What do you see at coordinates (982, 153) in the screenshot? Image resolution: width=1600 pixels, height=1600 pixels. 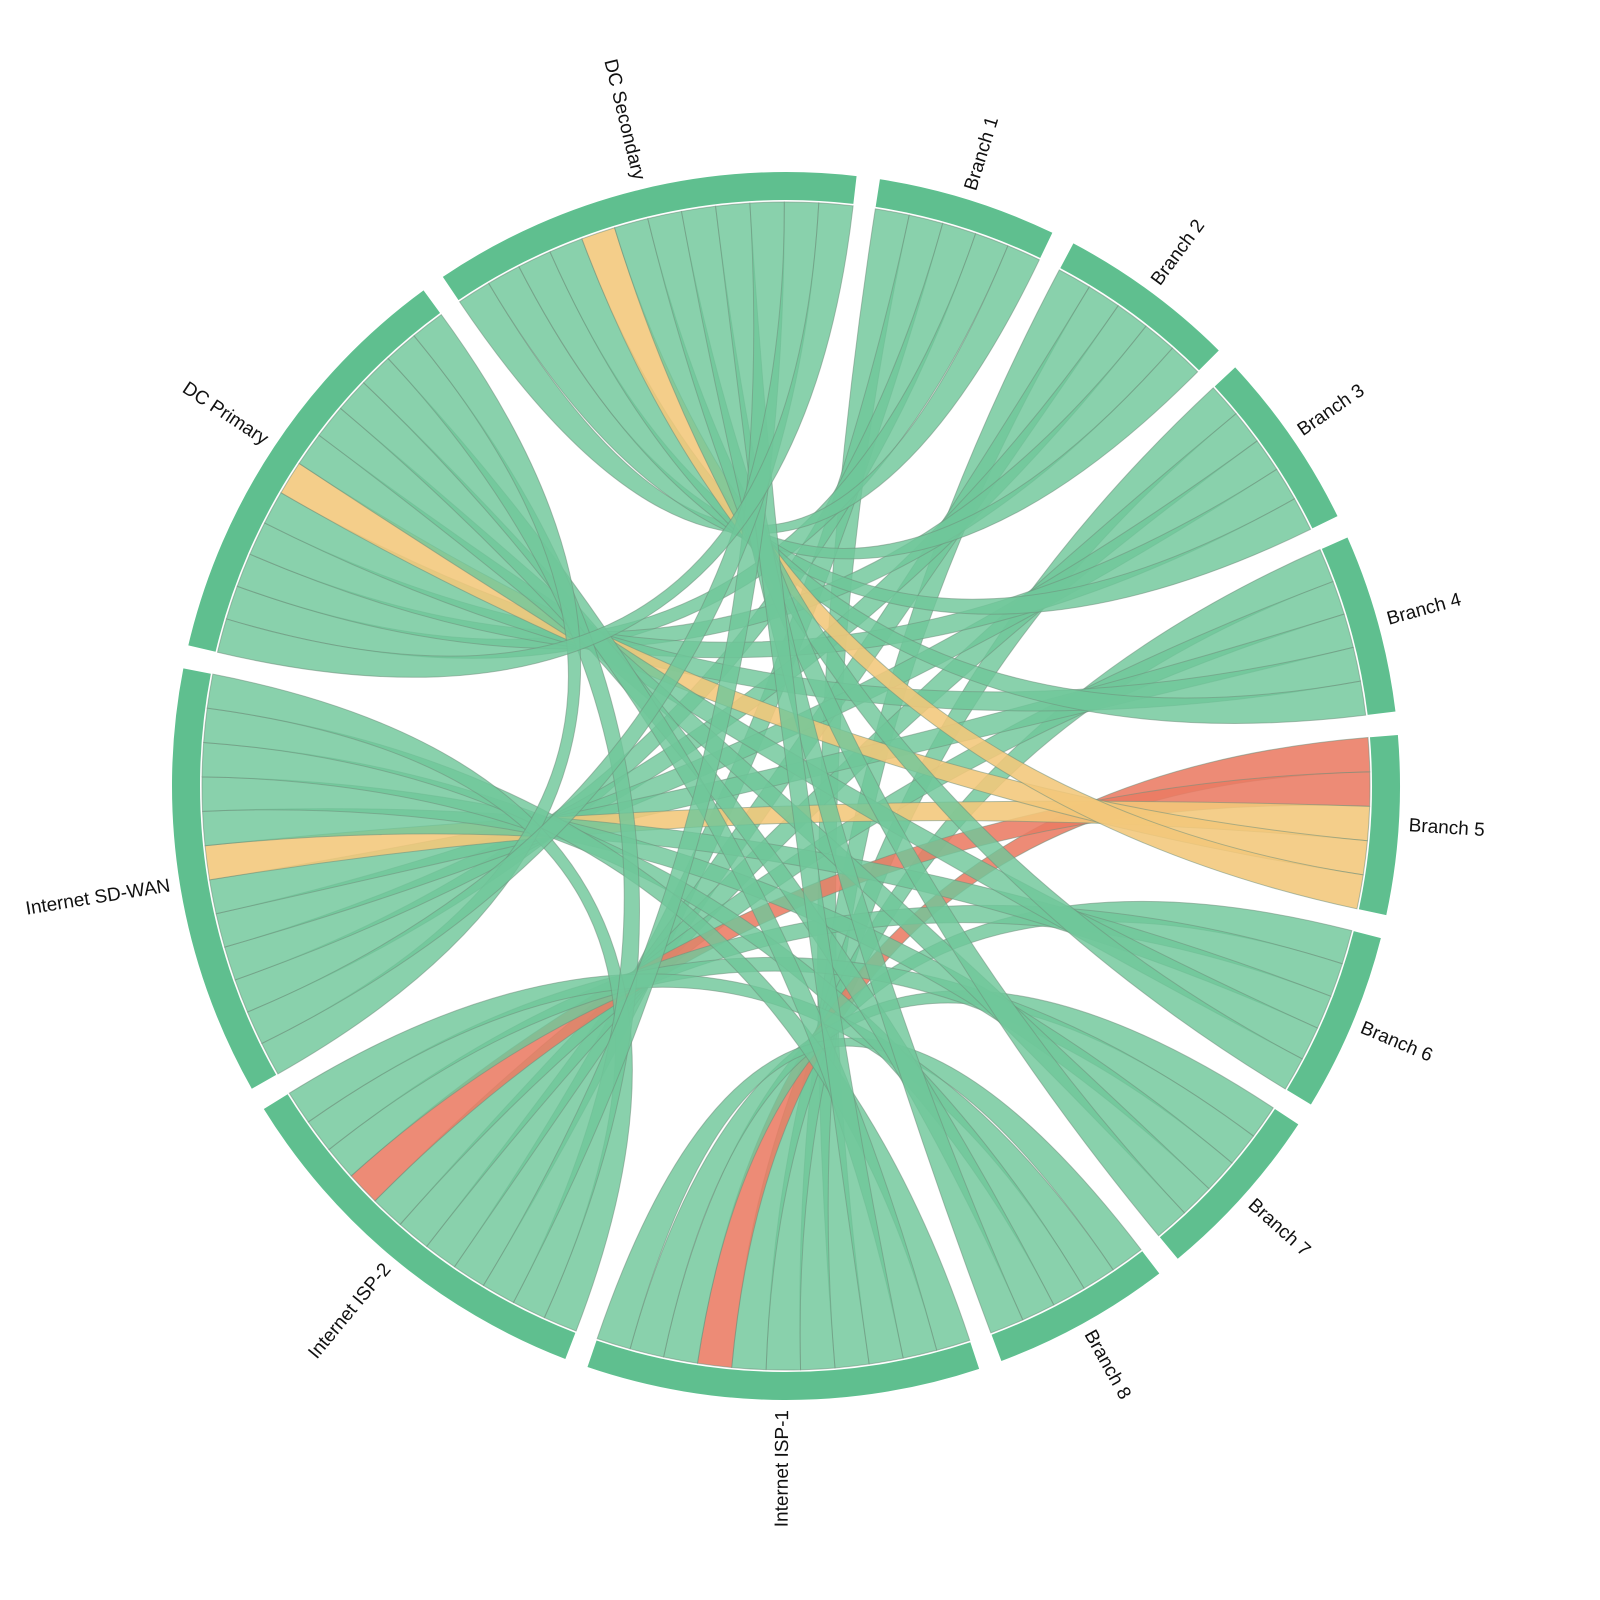 I see `group-label-branch-1: Branch 1` at bounding box center [982, 153].